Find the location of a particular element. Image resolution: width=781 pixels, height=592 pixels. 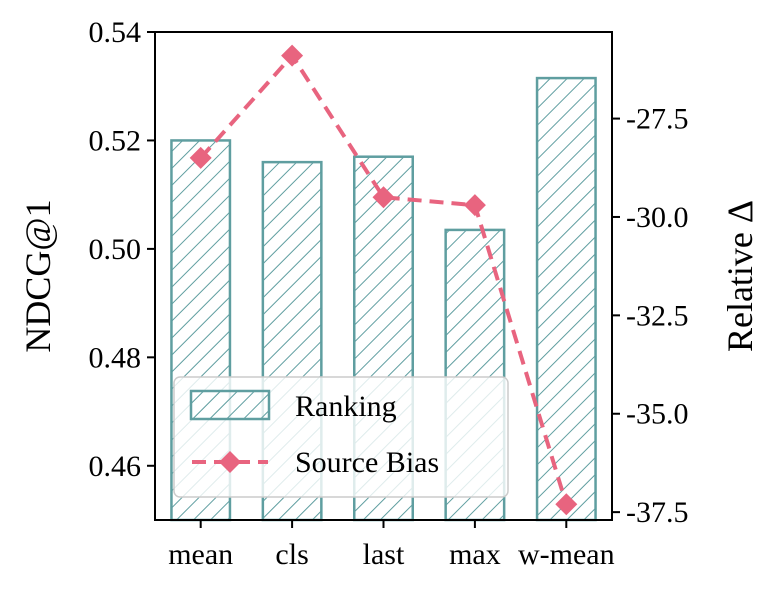

source-bias-point-mean is located at coordinates (200, 157).